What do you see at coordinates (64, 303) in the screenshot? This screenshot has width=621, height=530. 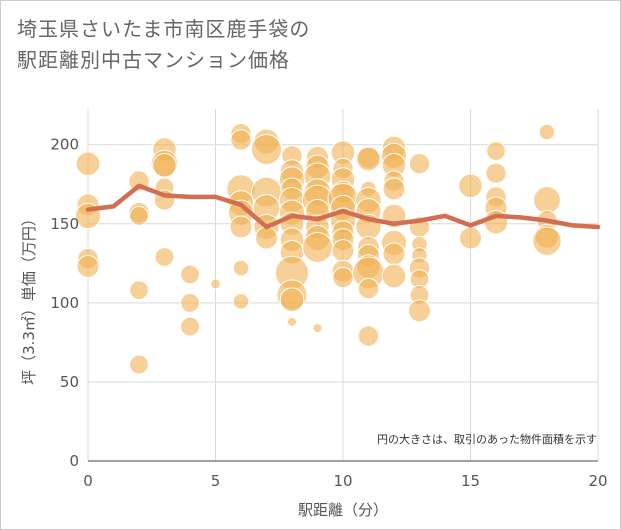 I see `y-tick-label: 100` at bounding box center [64, 303].